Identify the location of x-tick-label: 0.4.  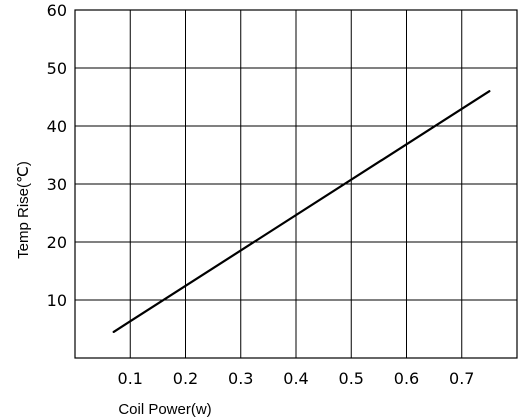
(295, 378).